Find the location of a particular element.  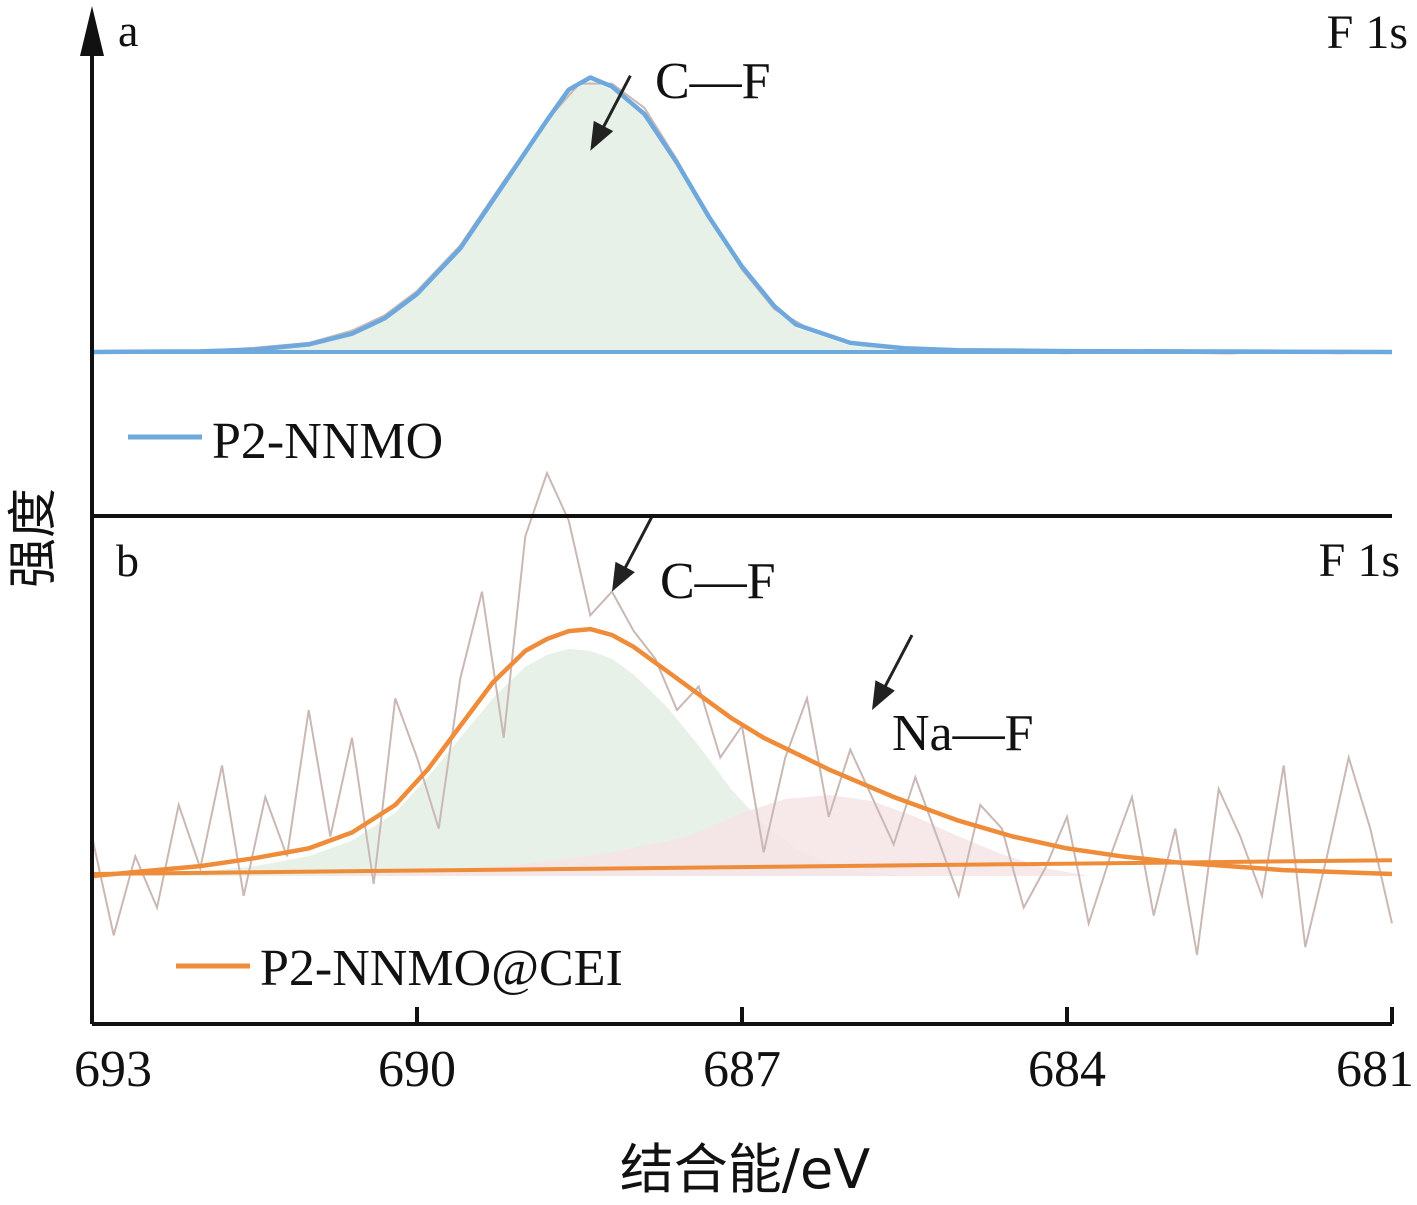

x-tick-label: 693 is located at coordinates (113, 1069).